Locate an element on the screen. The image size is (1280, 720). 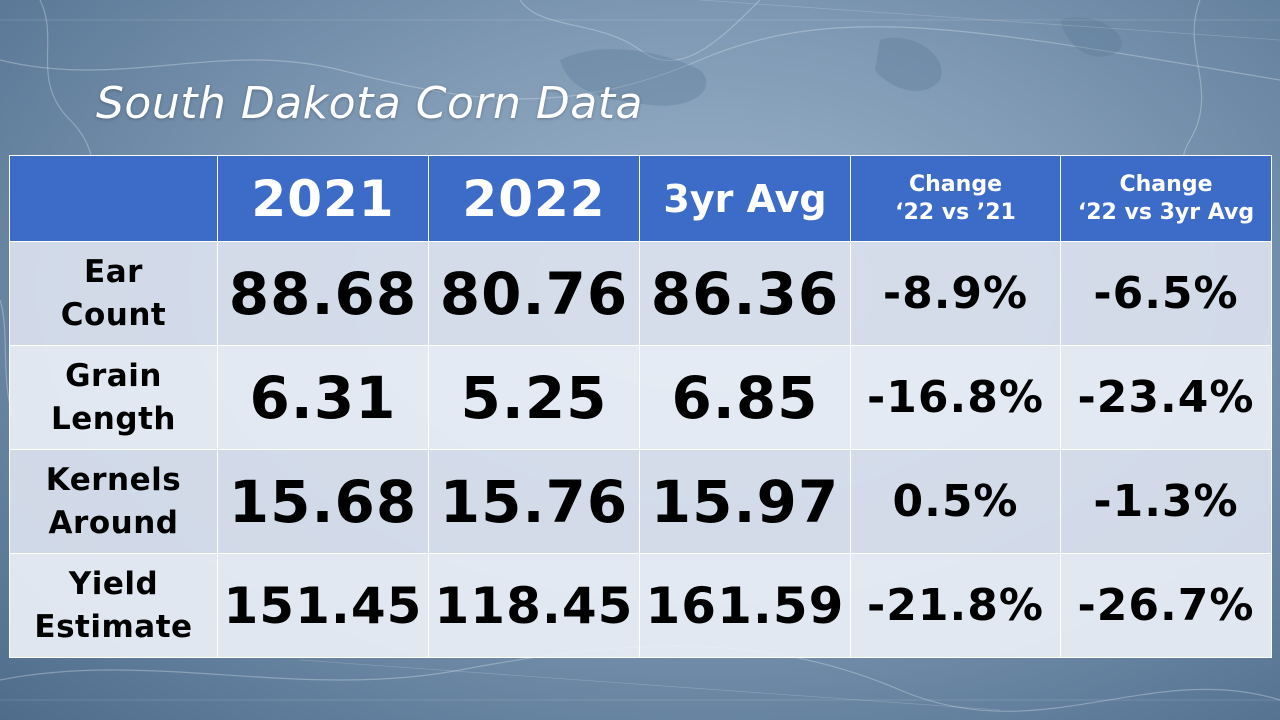
page-title: South Dakota Corn Data is located at coordinates (369, 103).